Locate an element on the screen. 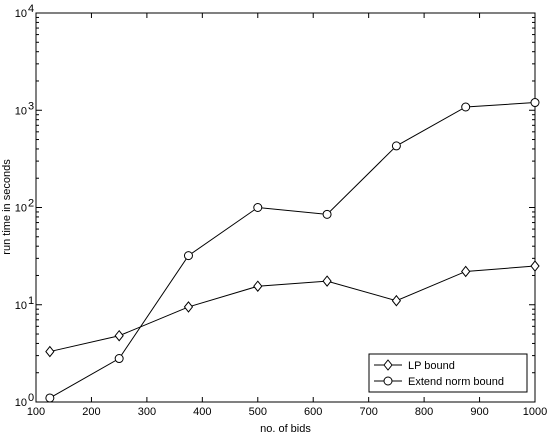 This screenshot has height=436, width=550. x-tick-label: 200 is located at coordinates (91, 412).